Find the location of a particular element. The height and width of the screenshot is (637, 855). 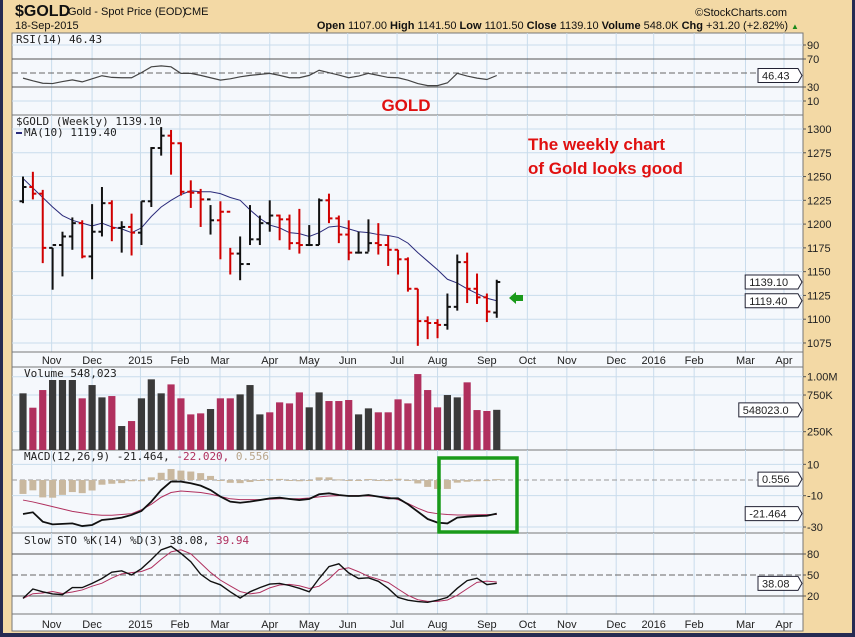

y-tick-label: 30 is located at coordinates (813, 88).